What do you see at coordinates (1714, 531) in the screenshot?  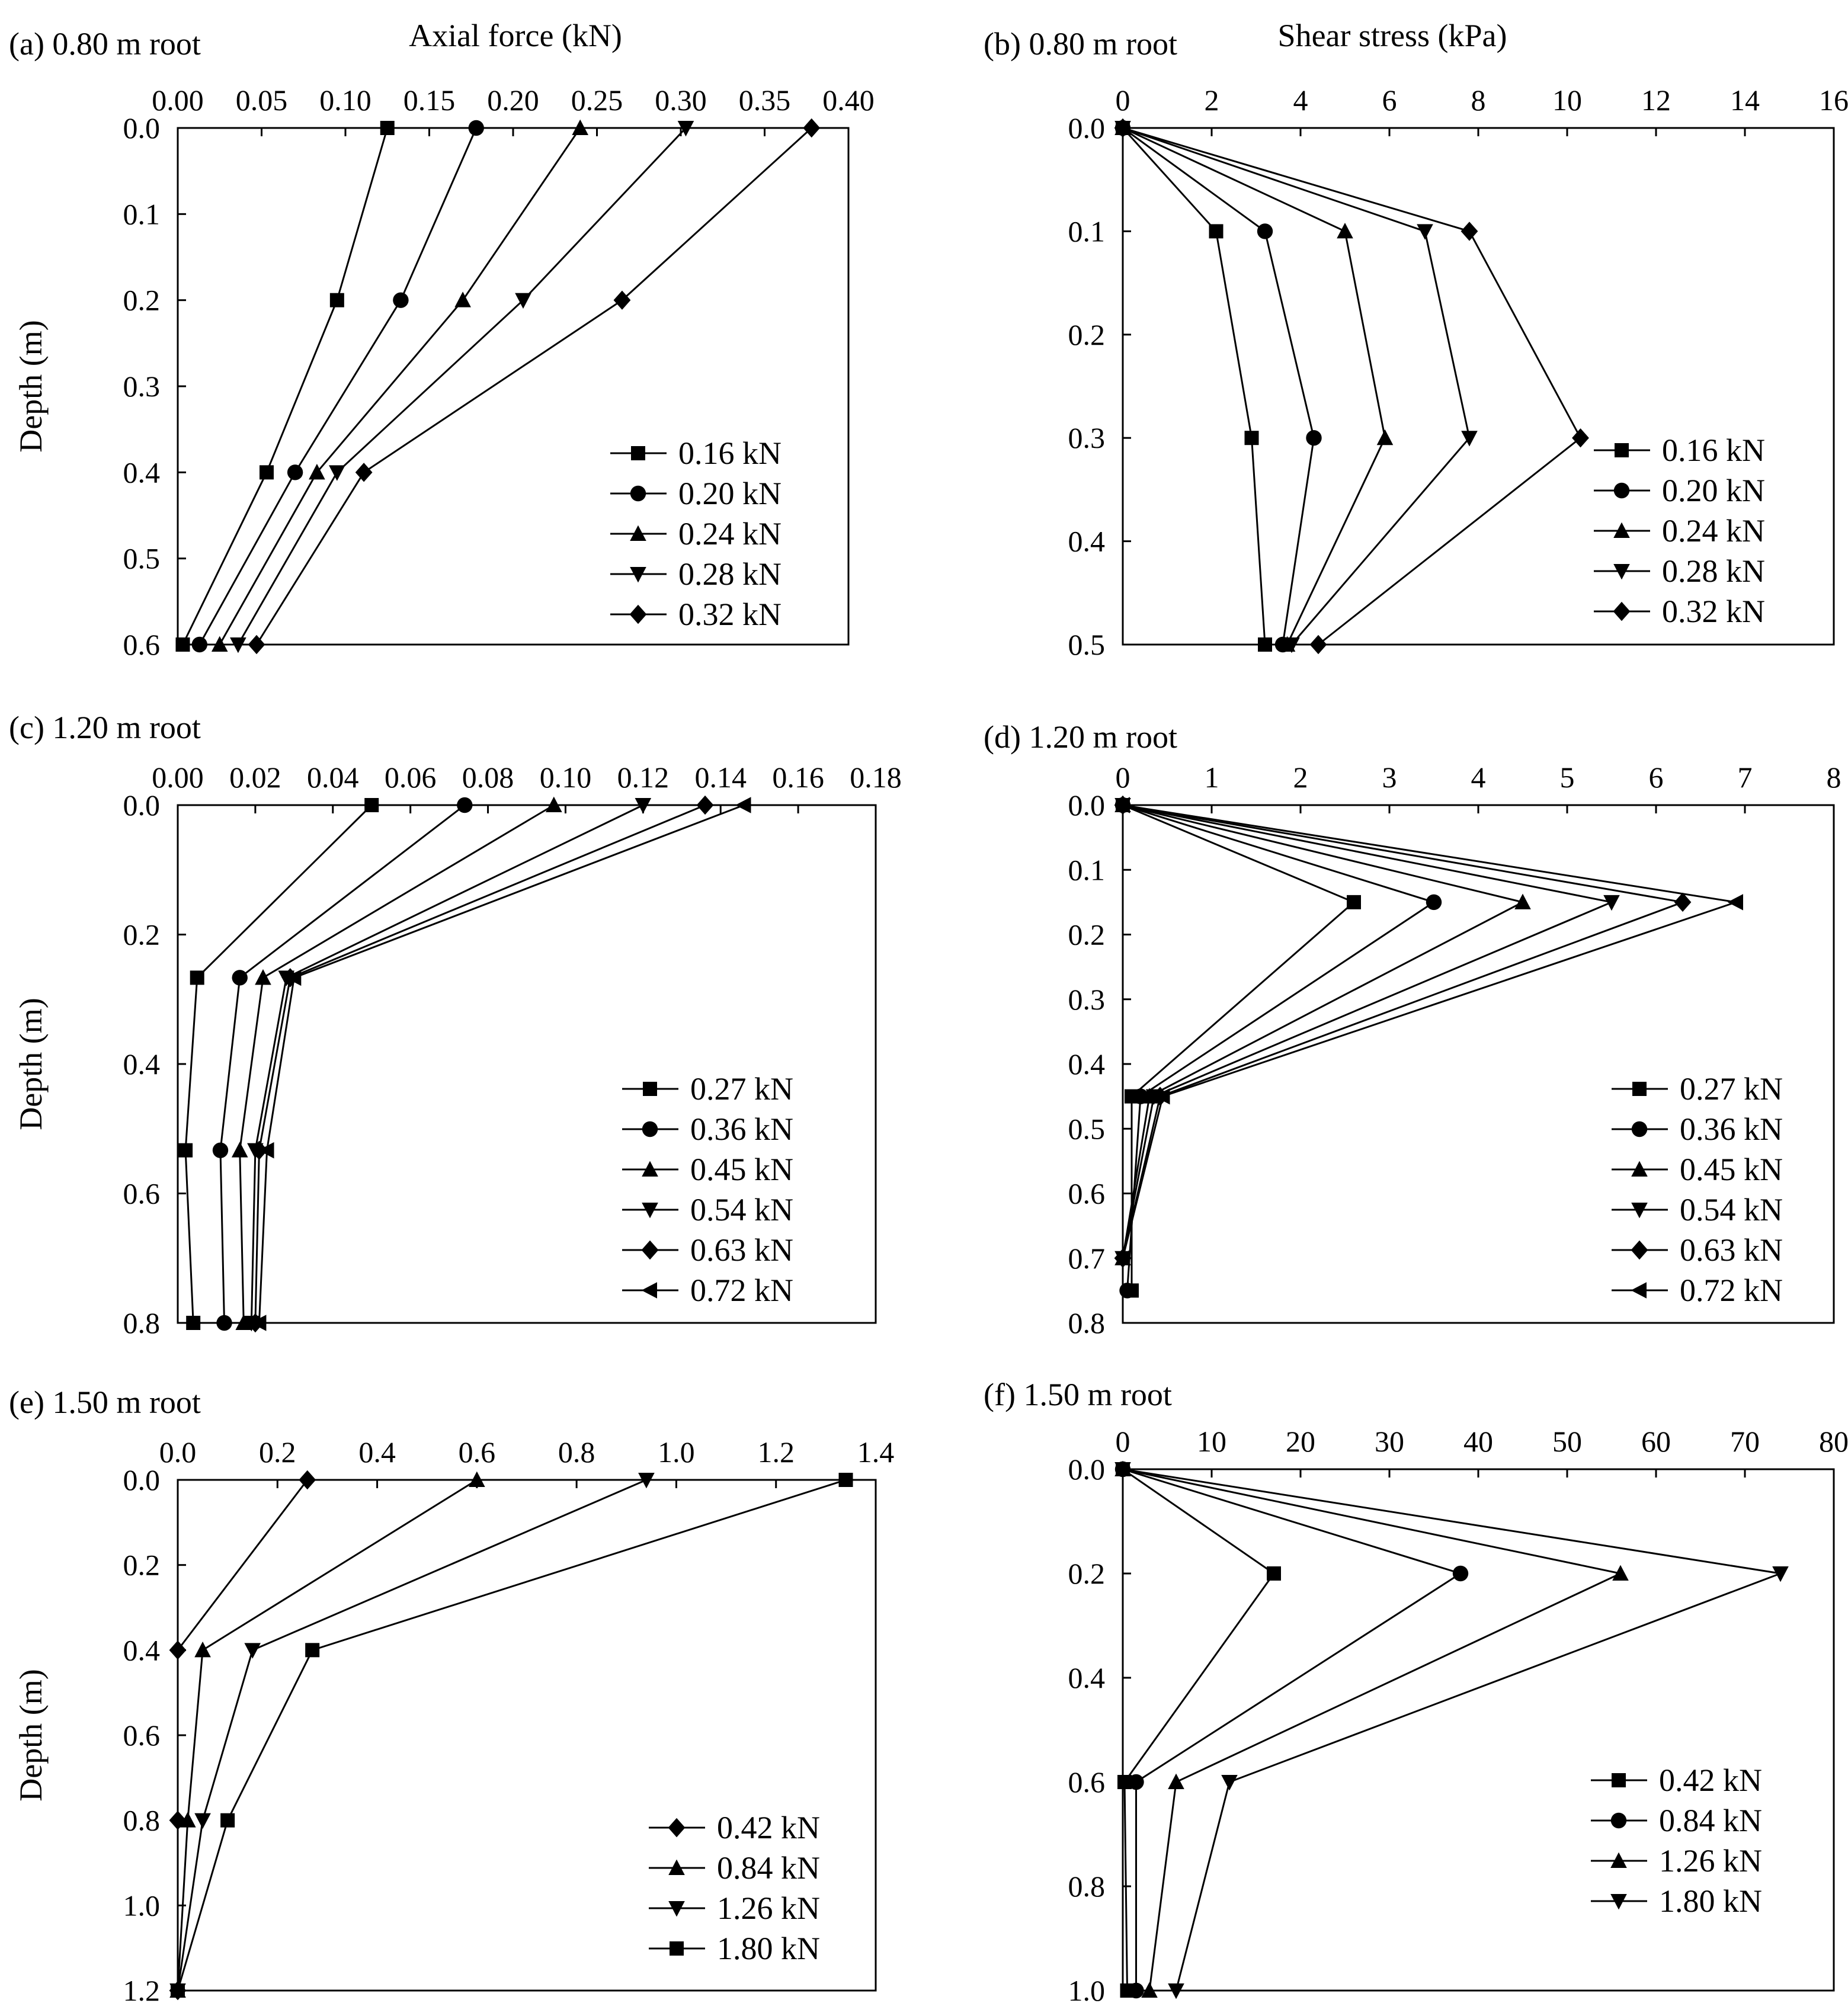 I see `legend-label: 0.24 kN` at bounding box center [1714, 531].